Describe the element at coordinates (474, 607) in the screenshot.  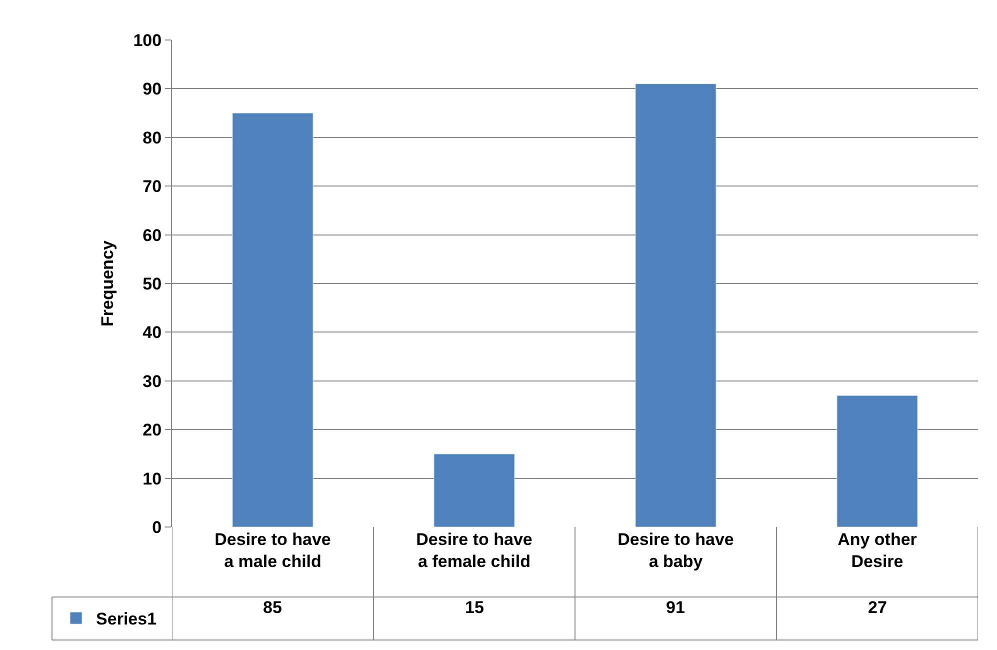
I see `data-label: 15` at that location.